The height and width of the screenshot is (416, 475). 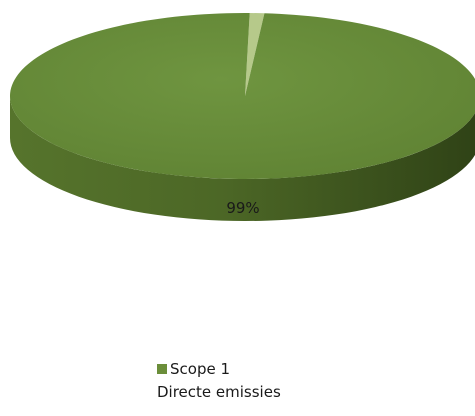 What do you see at coordinates (255, 54) in the screenshot?
I see `pie-slice-other` at bounding box center [255, 54].